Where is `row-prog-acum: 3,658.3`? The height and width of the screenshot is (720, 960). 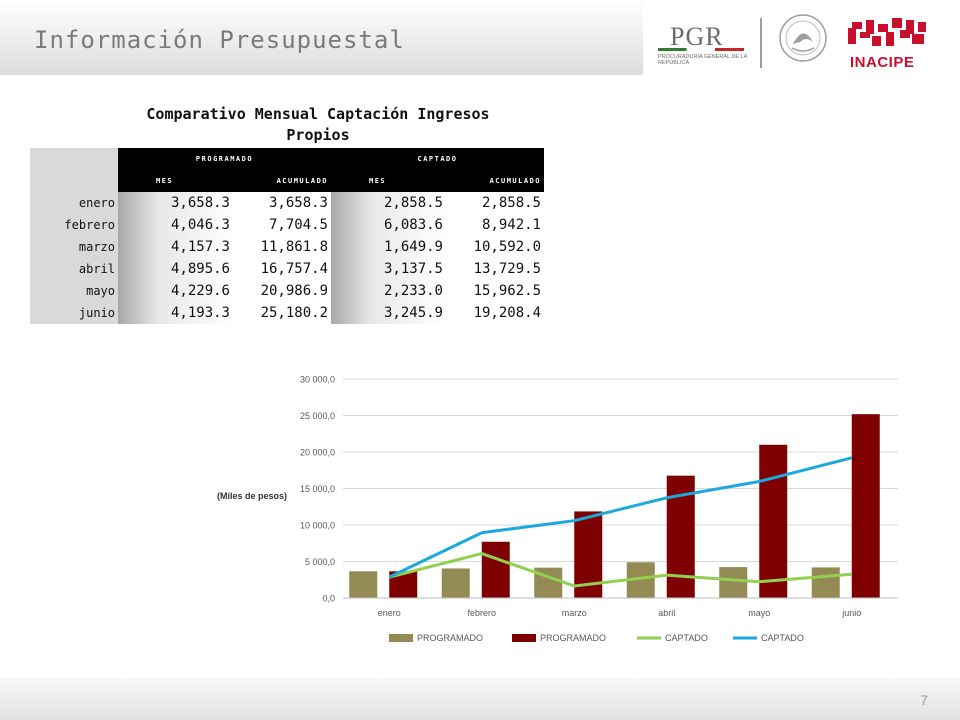 row-prog-acum: 3,658.3 is located at coordinates (282, 203).